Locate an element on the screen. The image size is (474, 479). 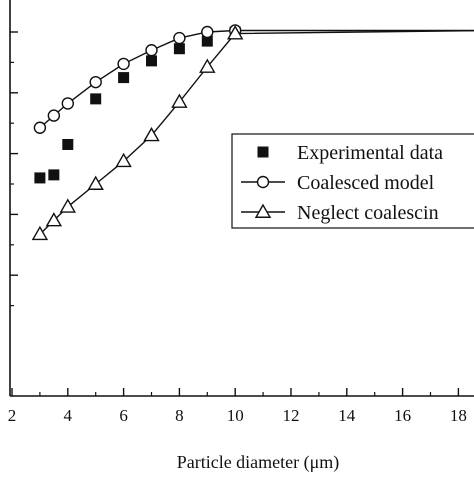
x-tick-label: 12 is located at coordinates (291, 415).